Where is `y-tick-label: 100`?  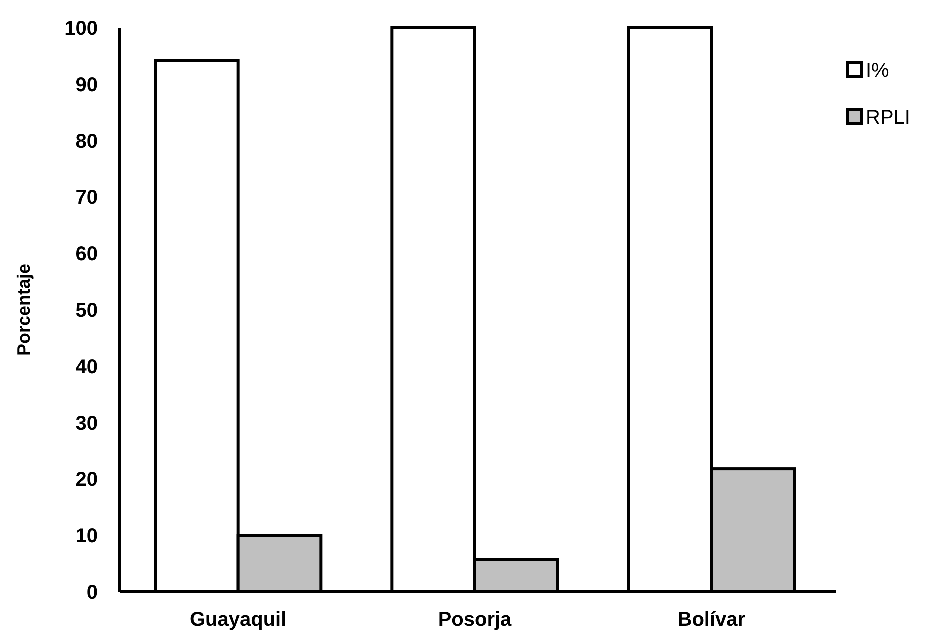 y-tick-label: 100 is located at coordinates (81, 29).